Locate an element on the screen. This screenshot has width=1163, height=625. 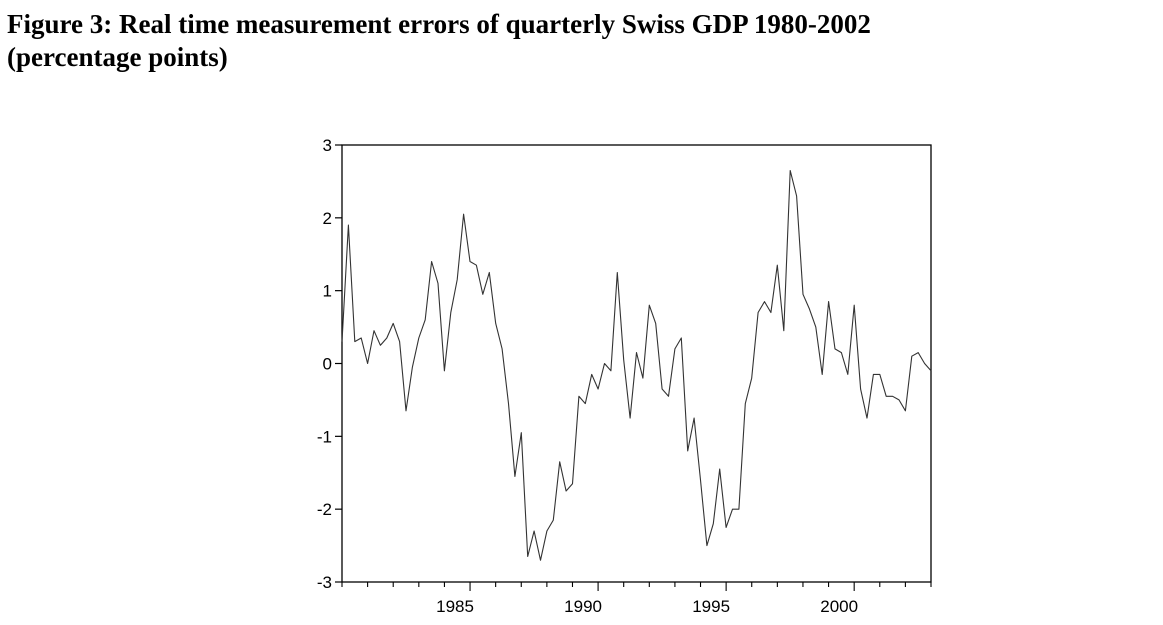
y-tick-label: -3 is located at coordinates (324, 582).